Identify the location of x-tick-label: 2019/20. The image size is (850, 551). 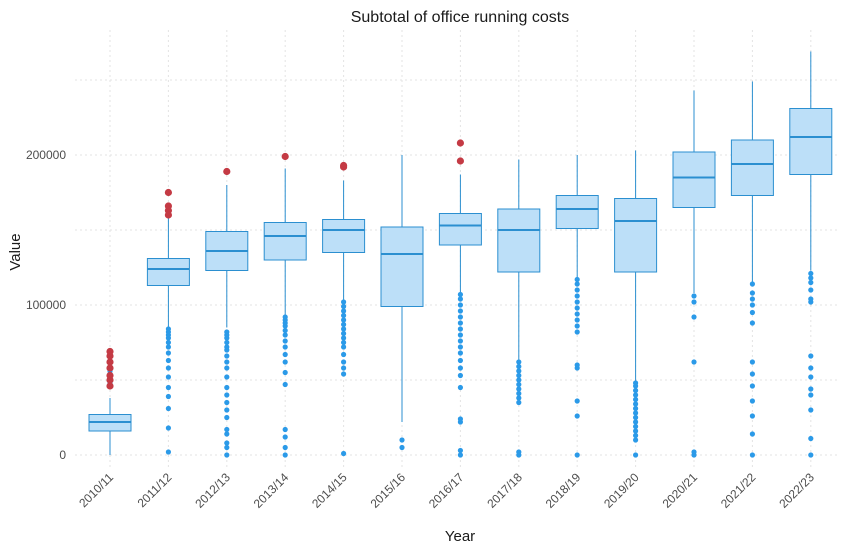
(621, 490).